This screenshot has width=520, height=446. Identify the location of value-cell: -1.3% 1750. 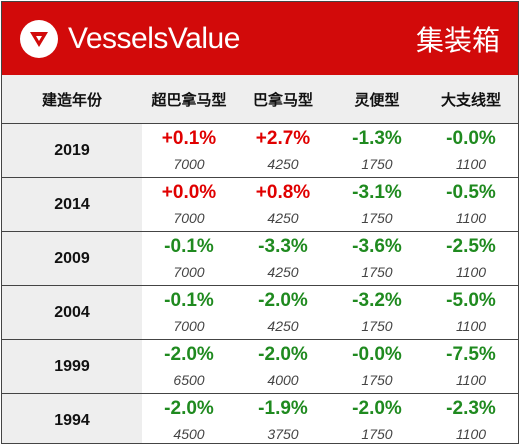
(377, 151).